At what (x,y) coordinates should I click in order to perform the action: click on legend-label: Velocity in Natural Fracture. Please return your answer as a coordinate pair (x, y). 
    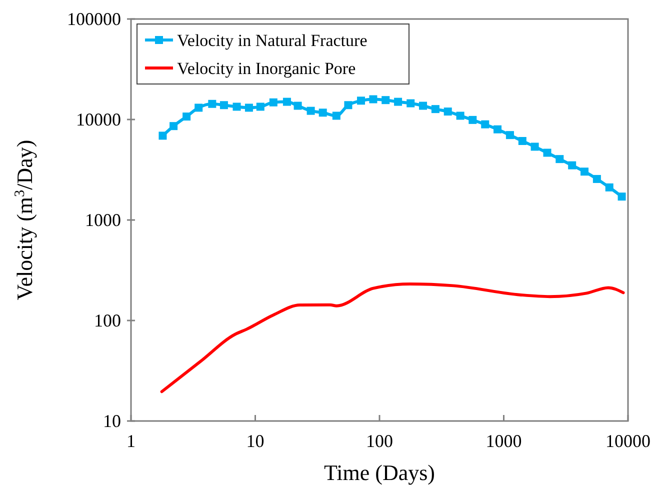
    Looking at the image, I should click on (272, 40).